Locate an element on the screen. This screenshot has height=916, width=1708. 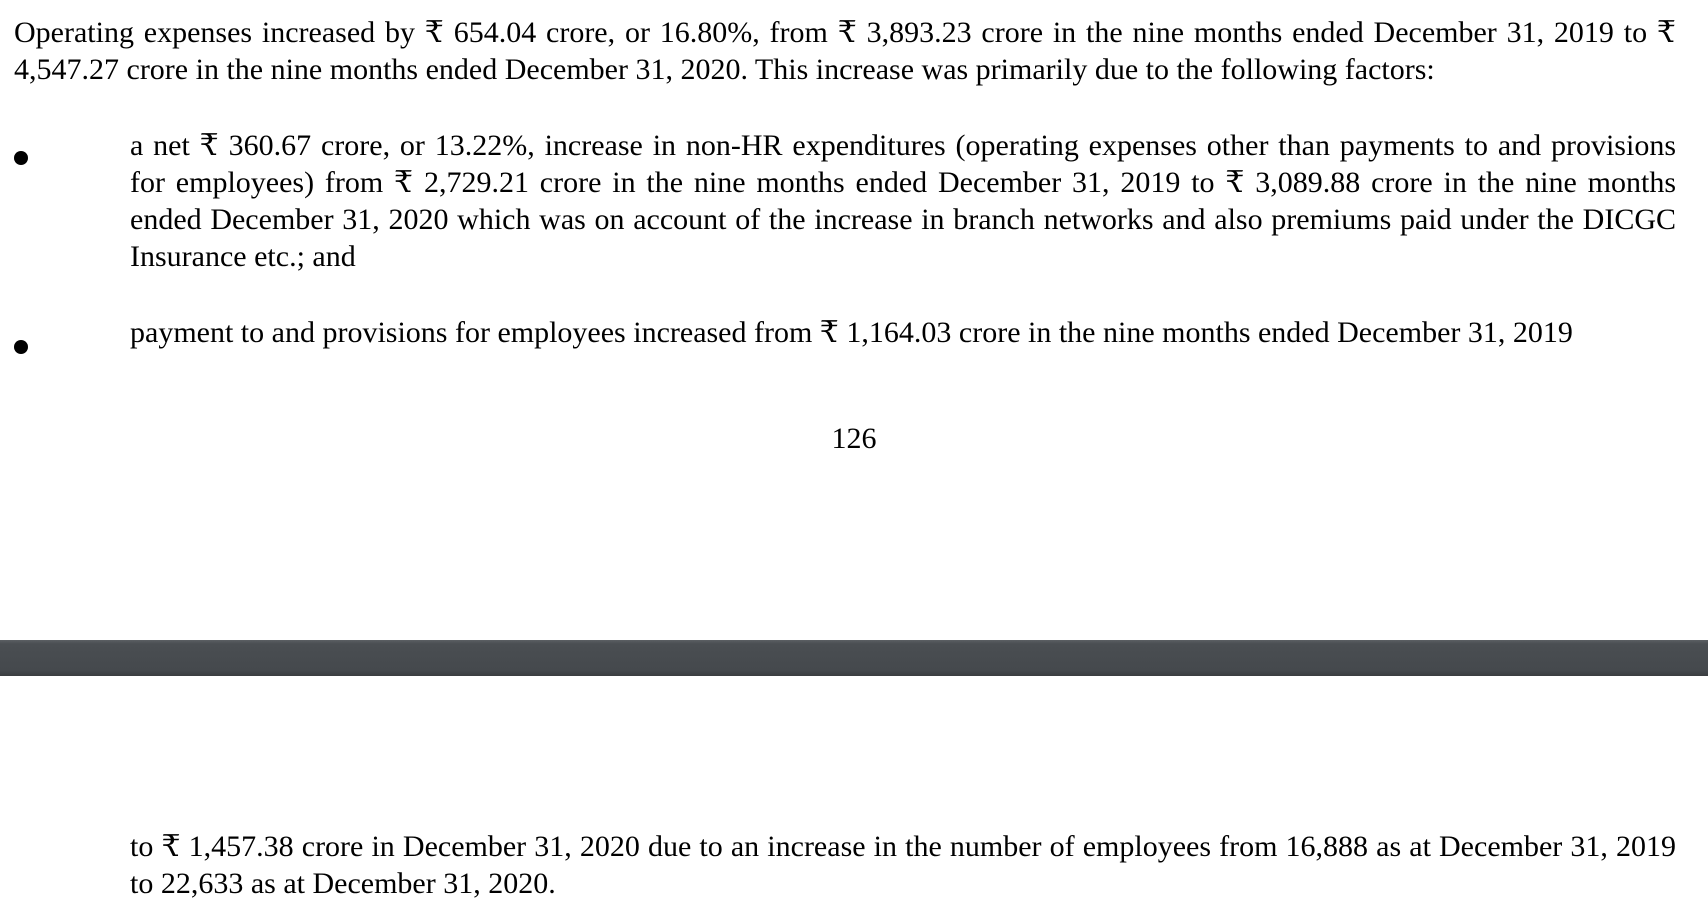
page-number: 126 is located at coordinates (854, 438).